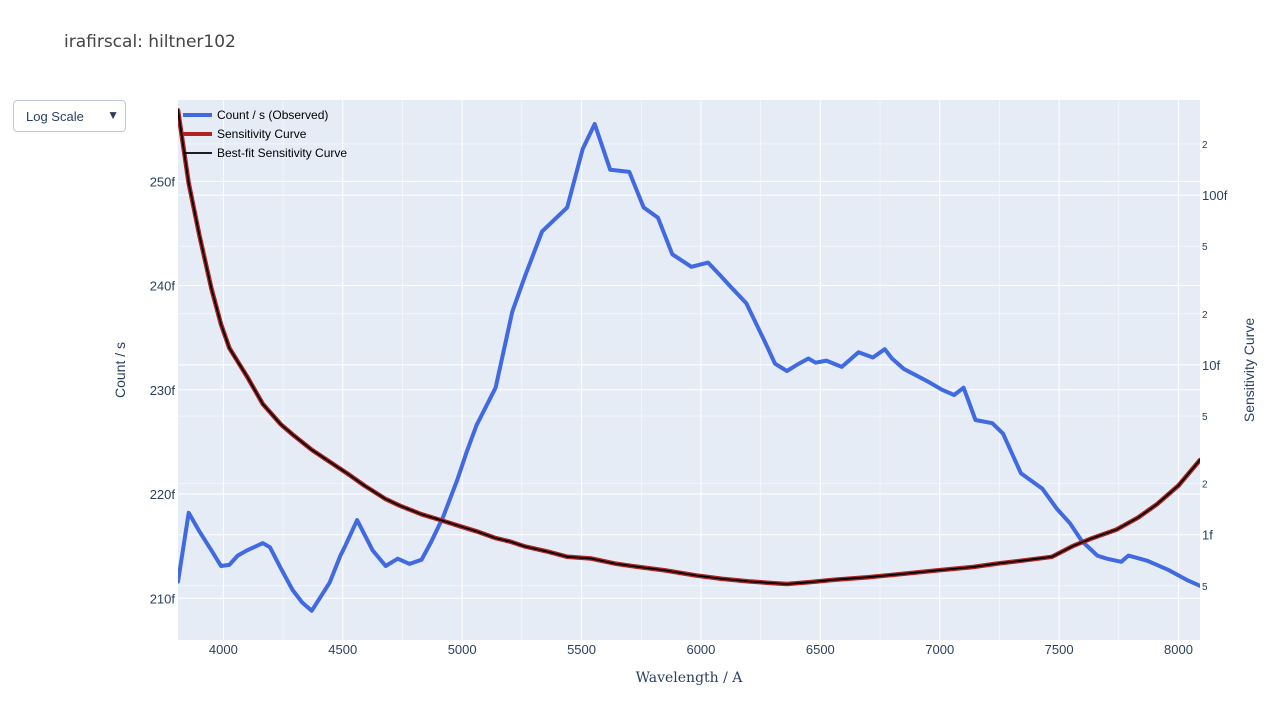  Describe the element at coordinates (262, 134) in the screenshot. I see `legend-label: Sensitivity Curve` at that location.